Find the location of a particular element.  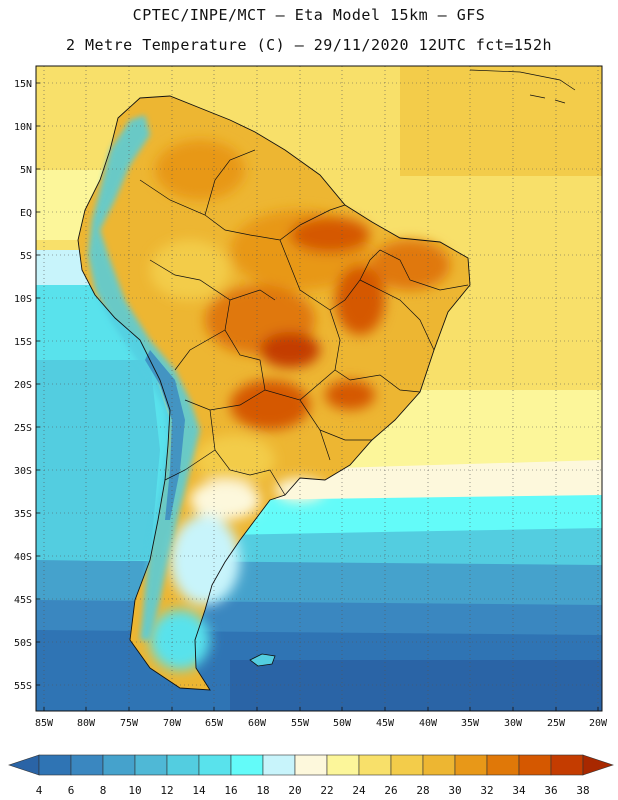

colorbar-label: 20 is located at coordinates (294, 790).